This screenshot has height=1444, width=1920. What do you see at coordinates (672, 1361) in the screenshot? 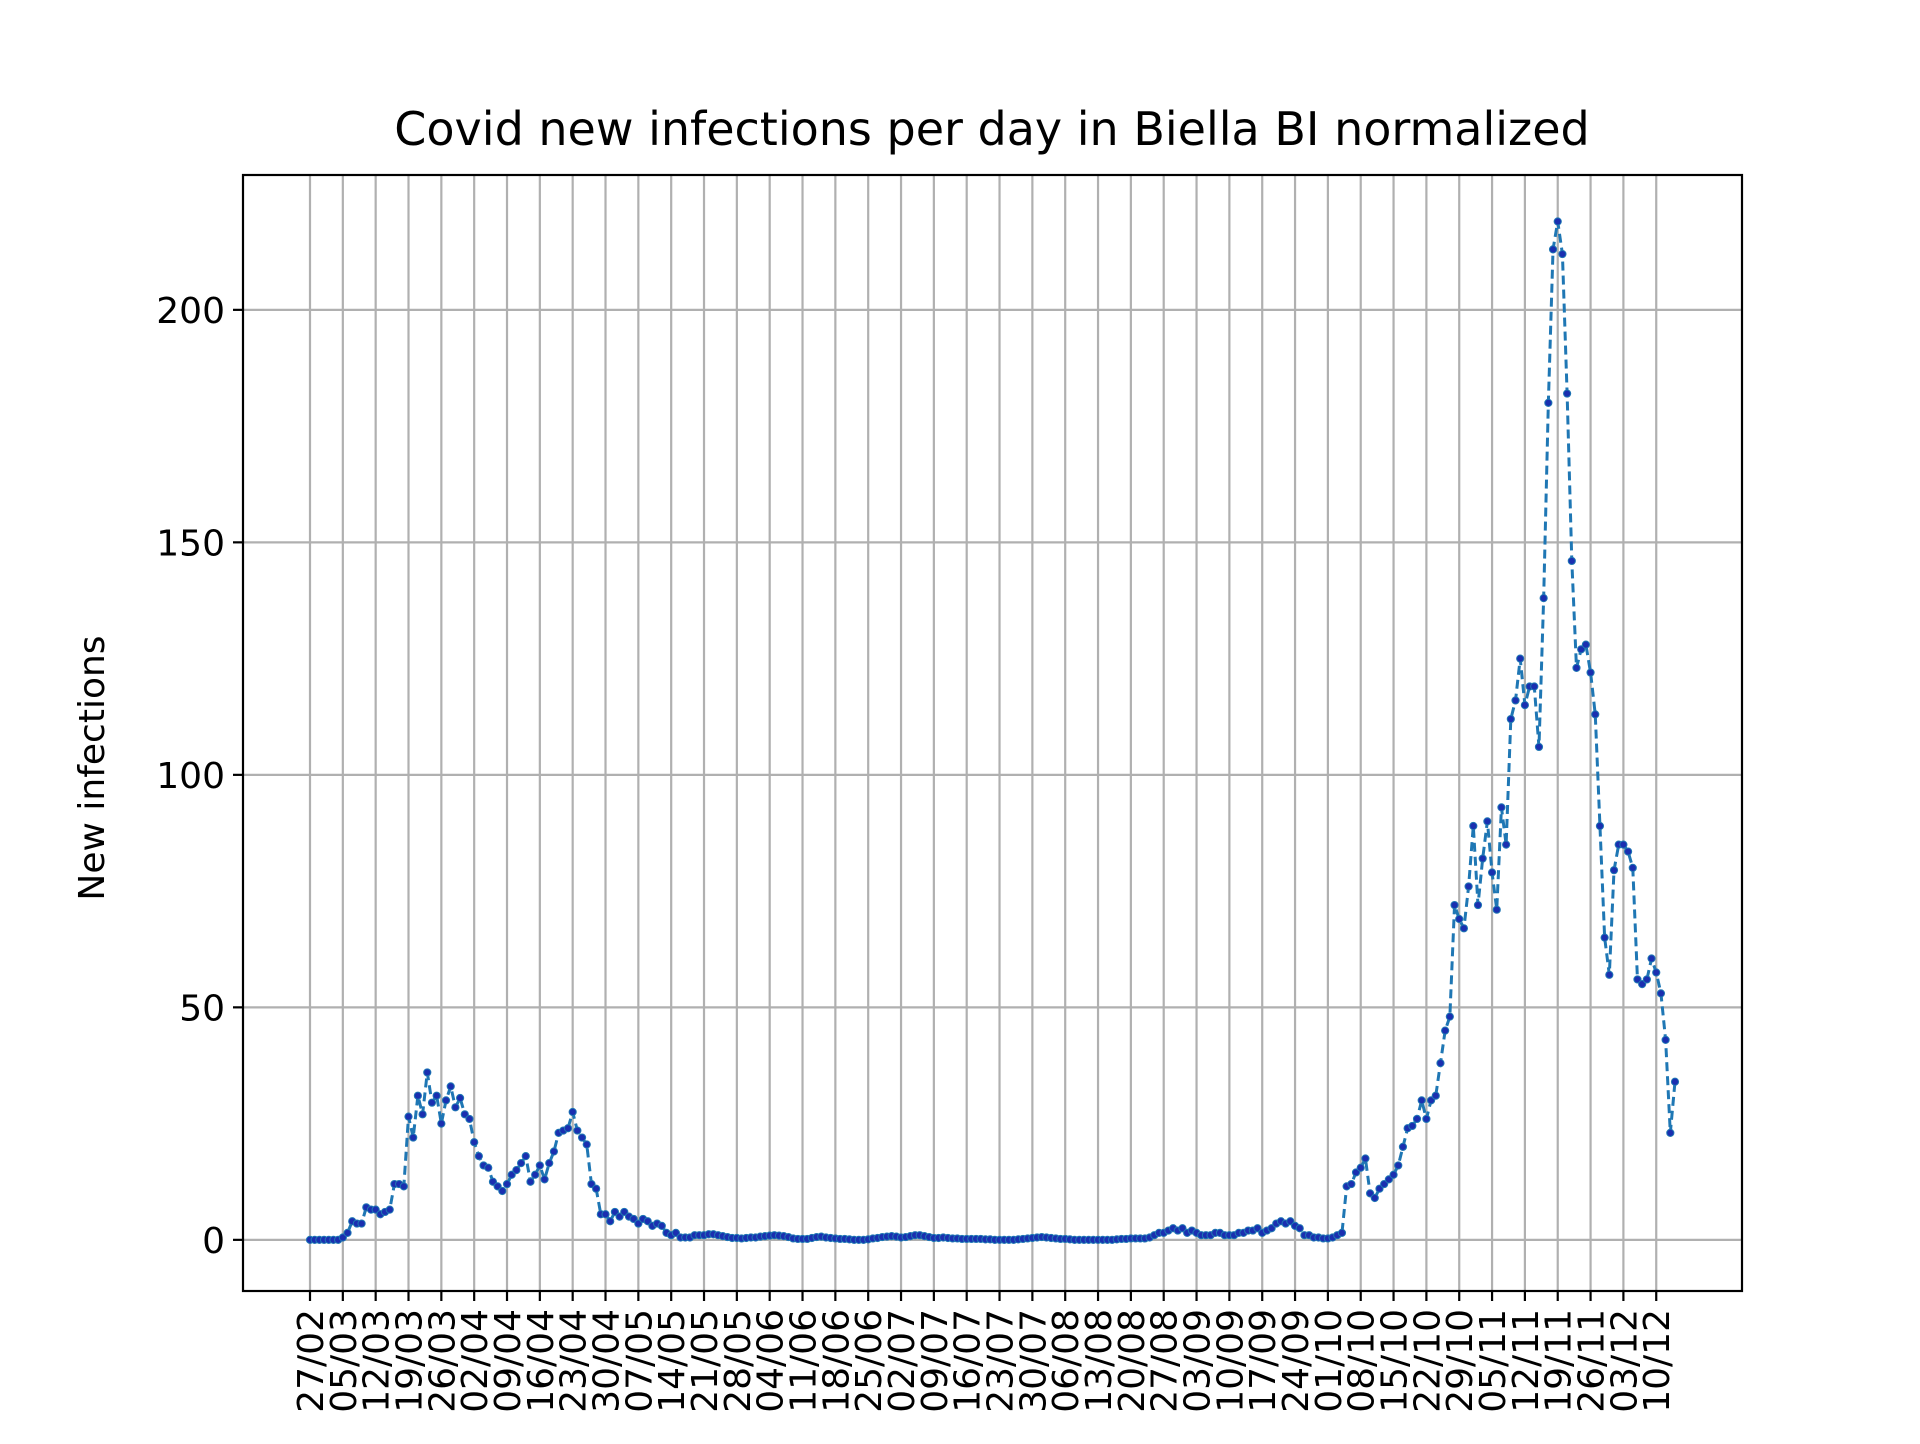
I see `x-tick-label: 14/05` at bounding box center [672, 1361].